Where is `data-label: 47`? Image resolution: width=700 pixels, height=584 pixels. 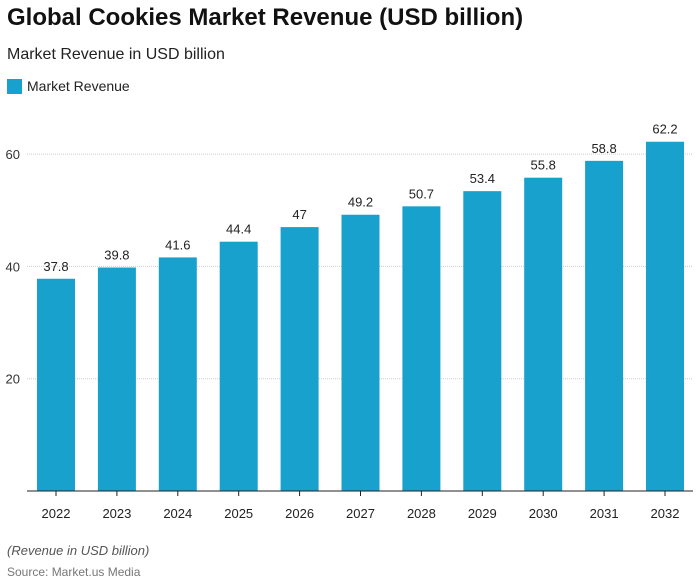 data-label: 47 is located at coordinates (299, 214).